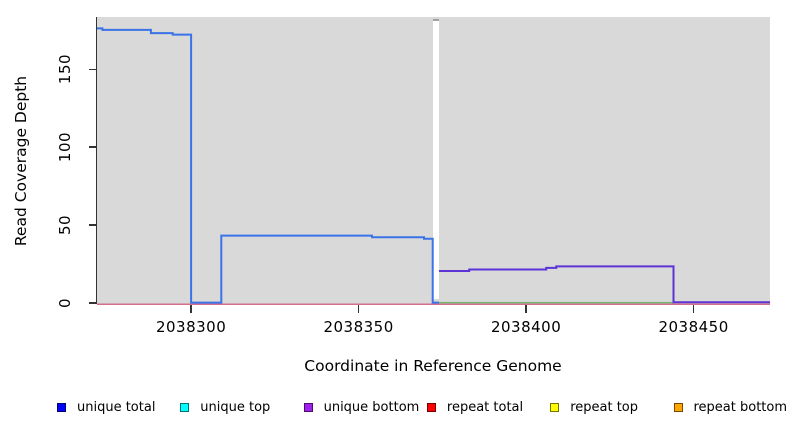 The width and height of the screenshot is (792, 432). Describe the element at coordinates (65, 225) in the screenshot. I see `y-tick-label: 50` at that location.